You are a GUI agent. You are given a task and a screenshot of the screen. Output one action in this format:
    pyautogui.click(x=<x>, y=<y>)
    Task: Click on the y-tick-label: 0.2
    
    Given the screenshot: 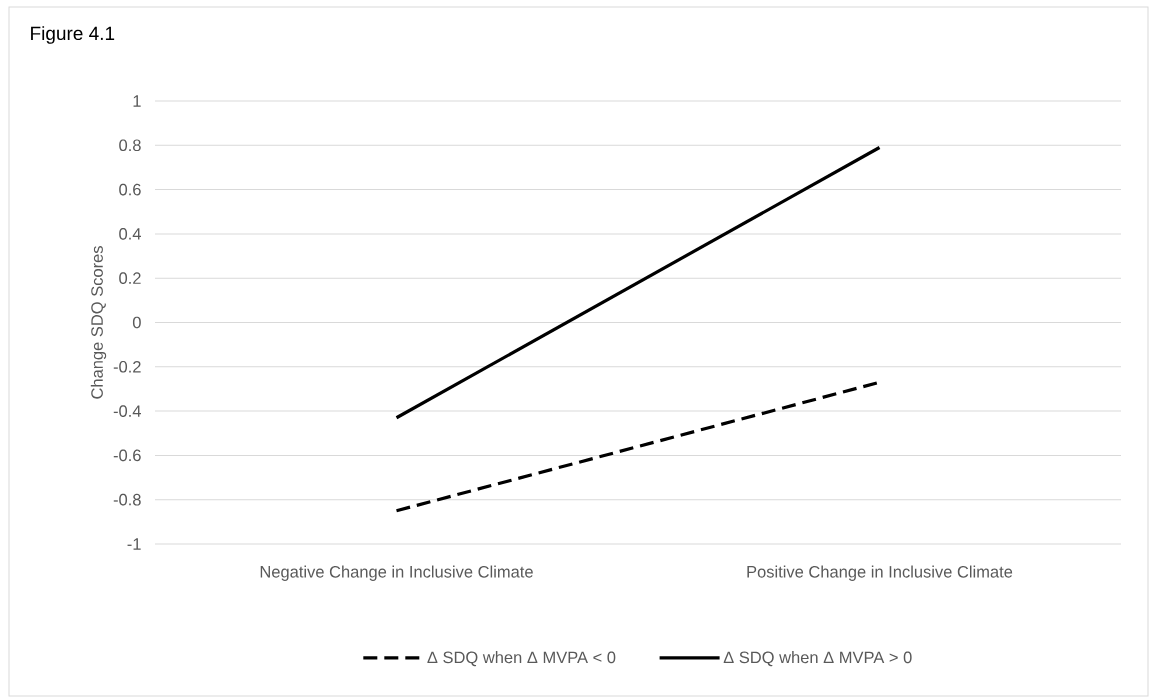 What is the action you would take?
    pyautogui.click(x=130, y=278)
    